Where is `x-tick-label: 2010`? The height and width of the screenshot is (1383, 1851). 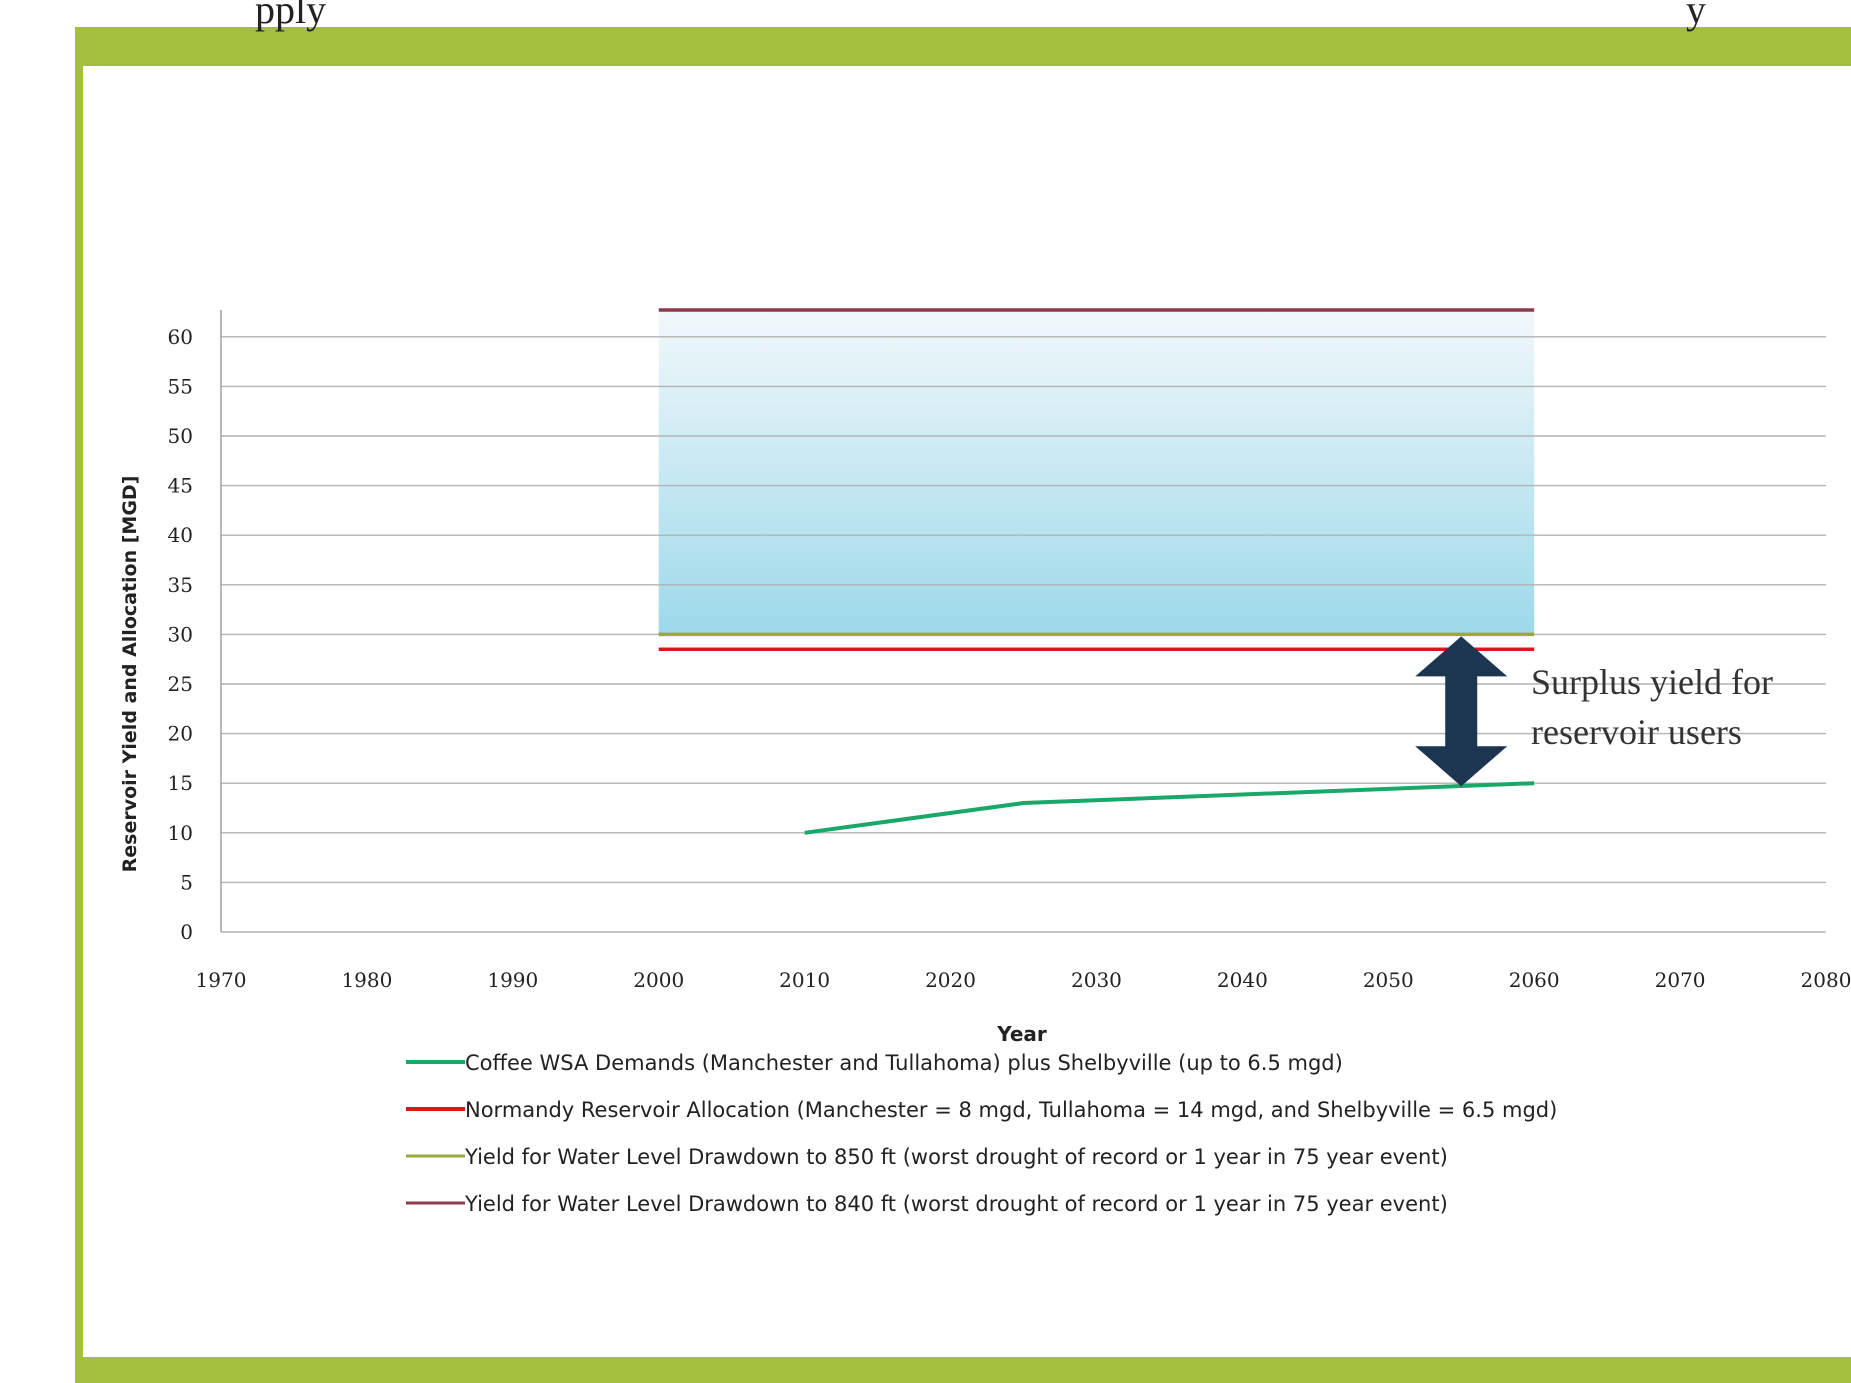 x-tick-label: 2010 is located at coordinates (804, 980).